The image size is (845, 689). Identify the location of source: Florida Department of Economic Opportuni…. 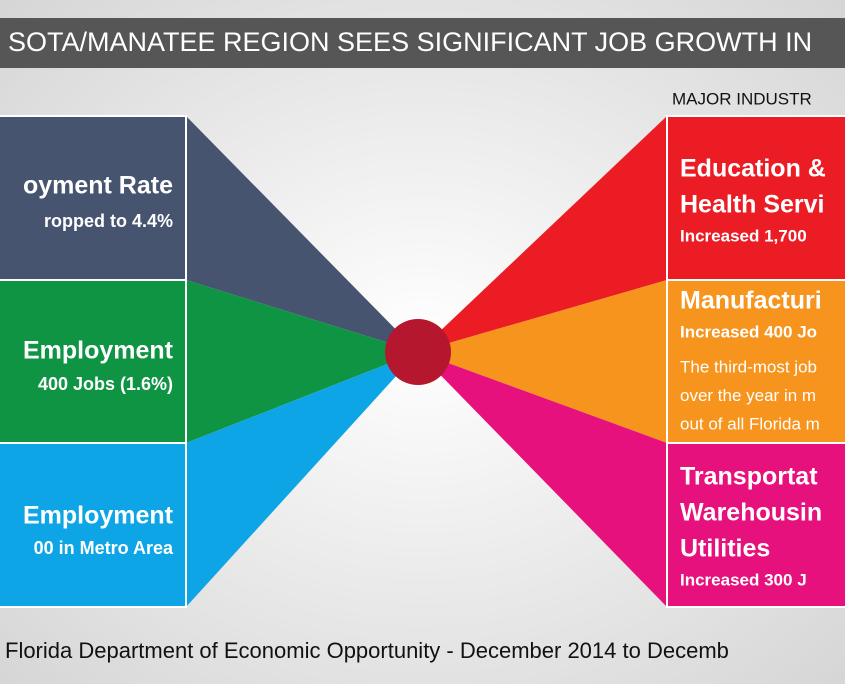
(367, 650).